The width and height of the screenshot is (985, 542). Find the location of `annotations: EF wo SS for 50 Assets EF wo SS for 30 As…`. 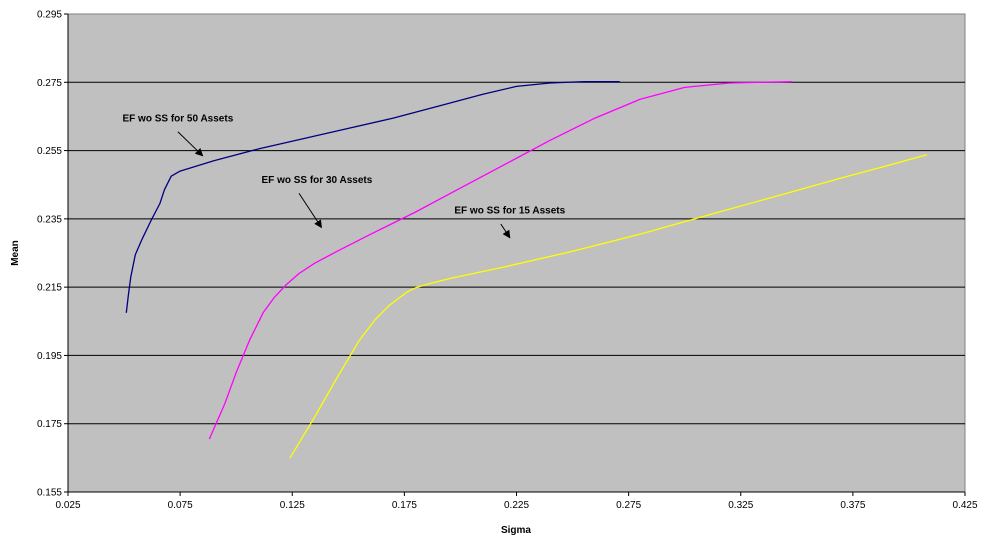

annotations: EF wo SS for 50 Assets EF wo SS for 30 As… is located at coordinates (344, 176).